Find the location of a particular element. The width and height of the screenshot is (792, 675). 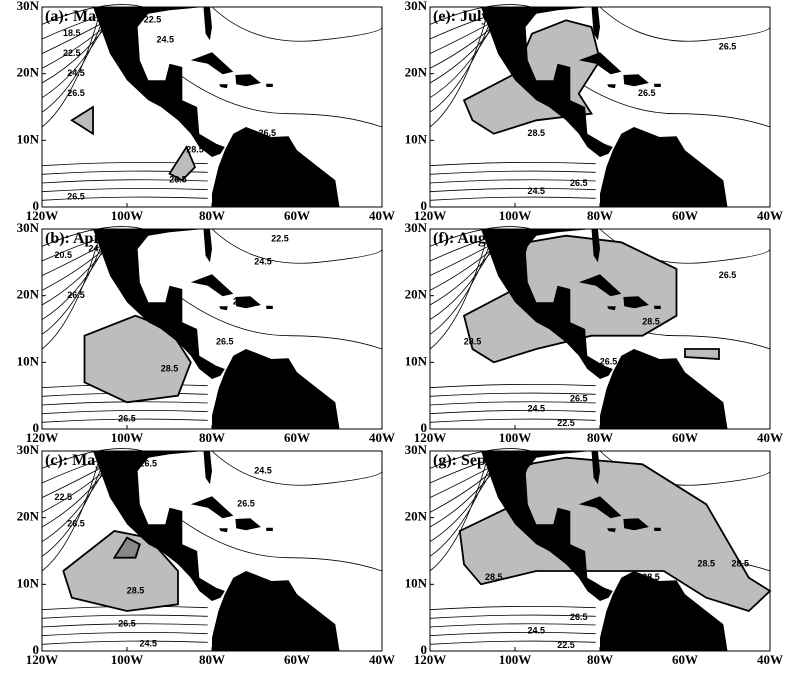

panel-title: (c): May is located at coordinates (74, 460).